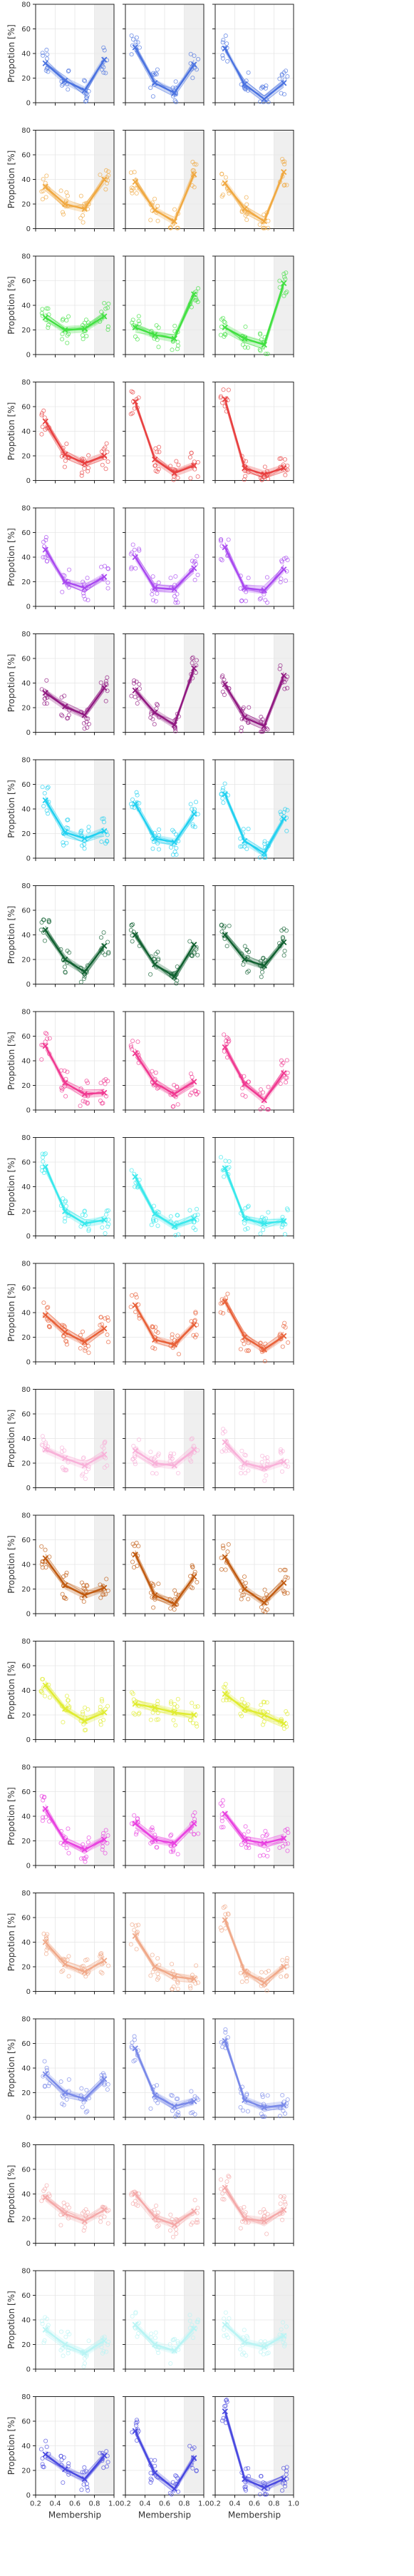 The height and width of the screenshot is (2576, 414). I want to click on x-tick-label: 1.0, so click(293, 2504).